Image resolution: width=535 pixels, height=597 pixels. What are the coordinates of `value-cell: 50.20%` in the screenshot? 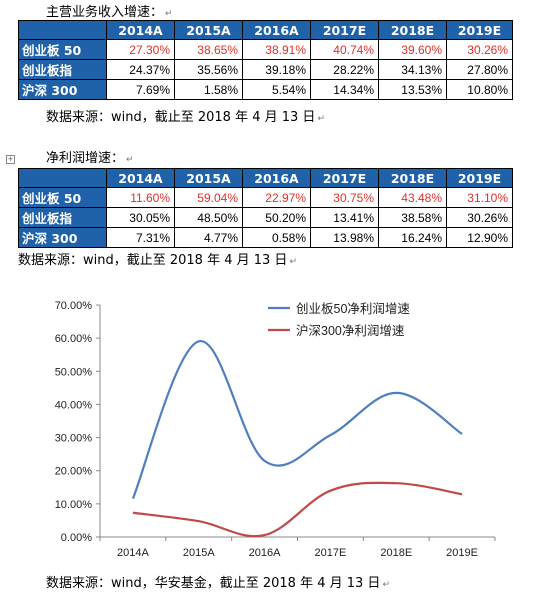 It's located at (276, 217).